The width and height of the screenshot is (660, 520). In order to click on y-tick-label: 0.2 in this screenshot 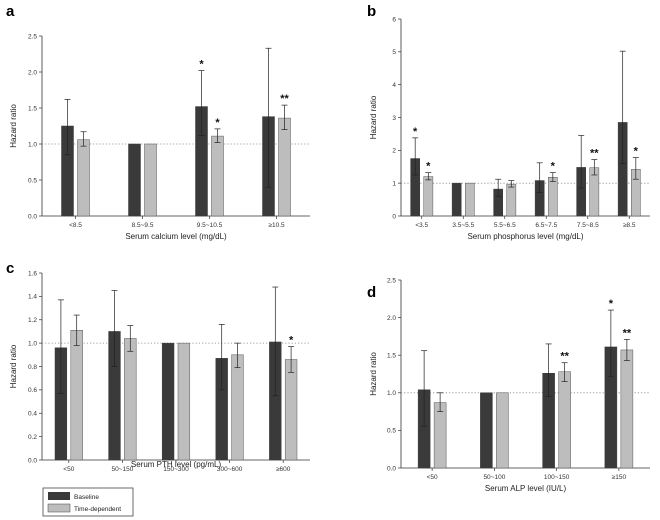, I will do `click(32, 437)`.